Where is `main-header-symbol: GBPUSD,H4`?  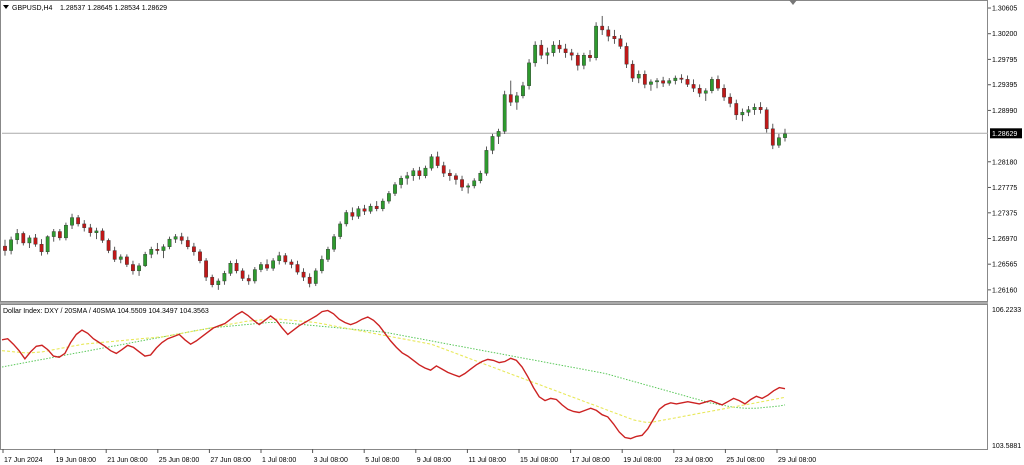
main-header-symbol: GBPUSD,H4 is located at coordinates (32, 8).